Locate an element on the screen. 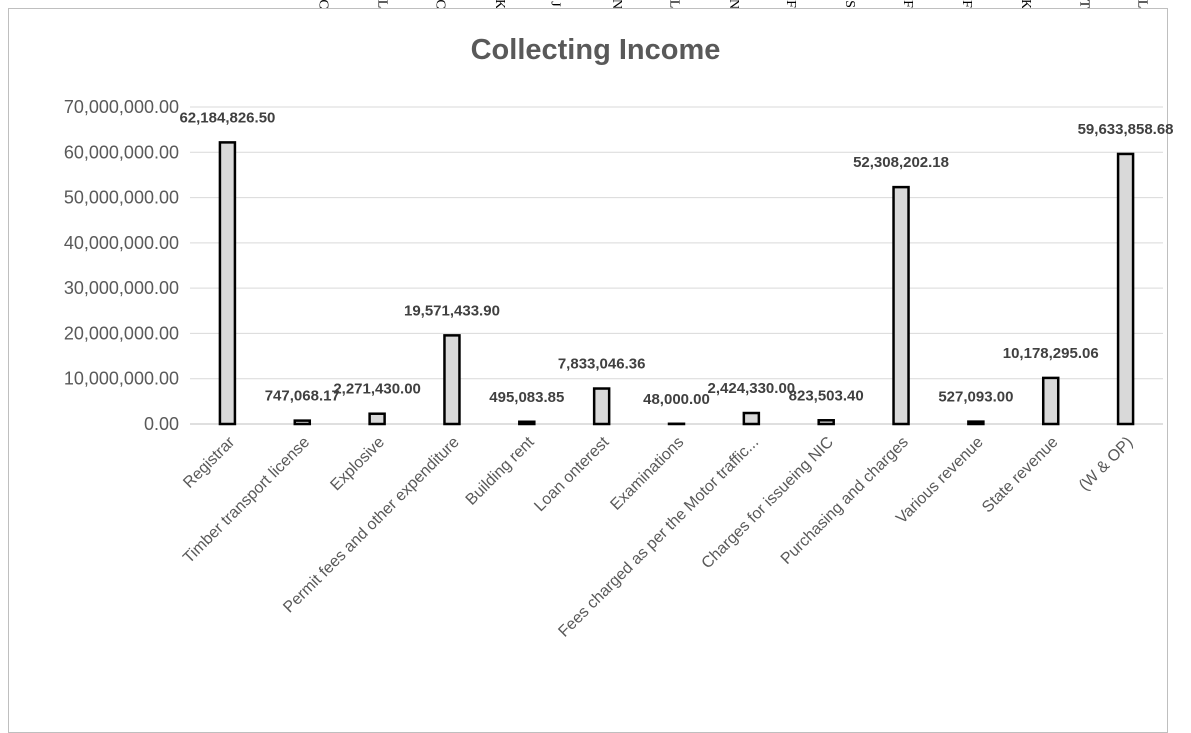 The height and width of the screenshot is (733, 1191). data-label: 7,833,046.36 is located at coordinates (602, 364).